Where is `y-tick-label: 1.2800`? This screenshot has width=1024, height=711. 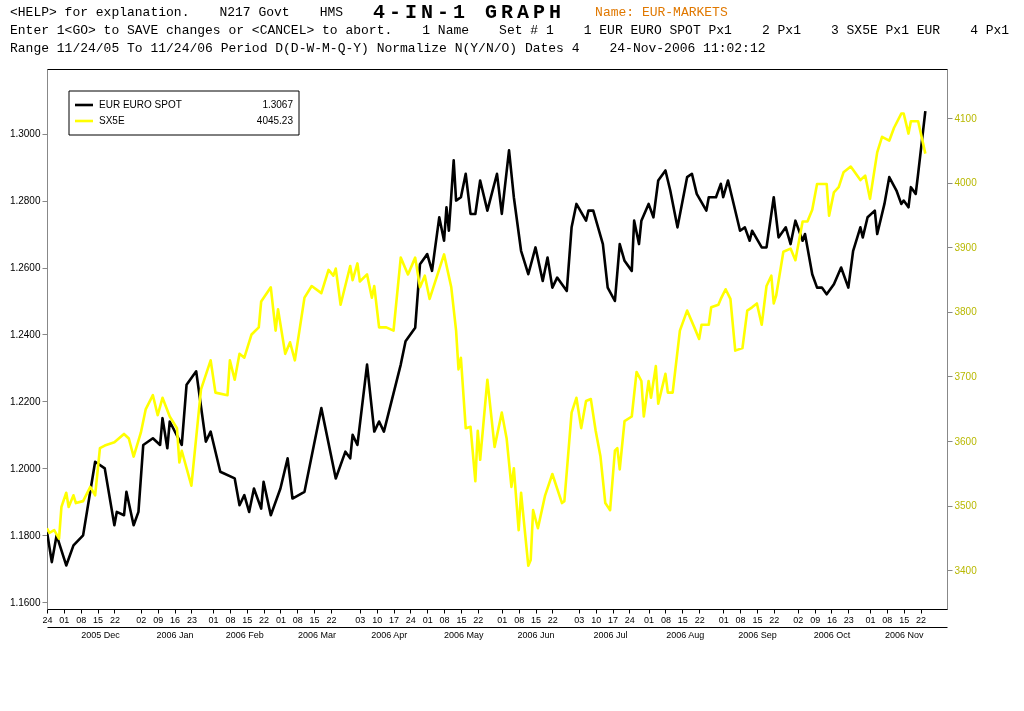
y-tick-label: 1.2800 is located at coordinates (25, 201).